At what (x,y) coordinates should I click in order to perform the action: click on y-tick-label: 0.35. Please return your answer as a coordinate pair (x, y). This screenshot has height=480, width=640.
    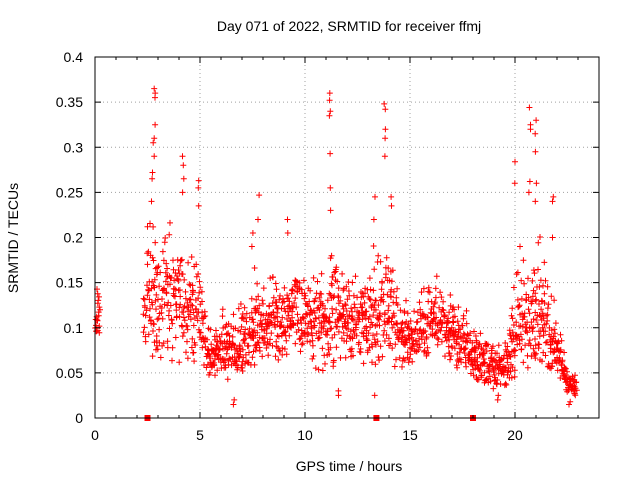
    Looking at the image, I should click on (69, 102).